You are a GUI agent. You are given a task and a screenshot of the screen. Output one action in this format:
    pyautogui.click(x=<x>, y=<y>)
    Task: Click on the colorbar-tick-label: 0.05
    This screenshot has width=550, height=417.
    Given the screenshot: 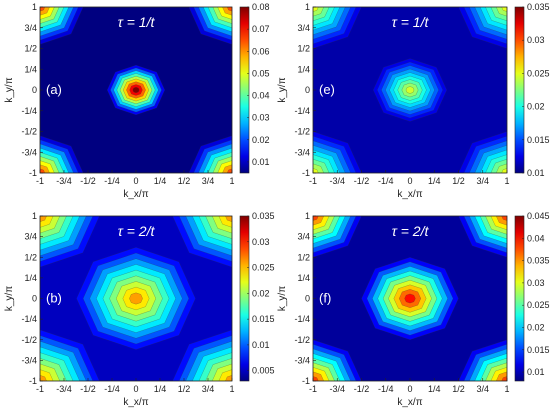 What is the action you would take?
    pyautogui.click(x=261, y=73)
    